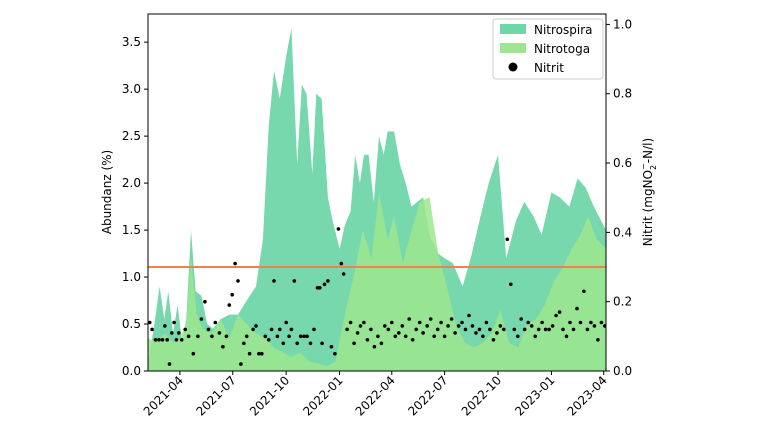 The image size is (760, 440). Describe the element at coordinates (163, 395) in the screenshot. I see `x-tick-label: 2021-04` at that location.